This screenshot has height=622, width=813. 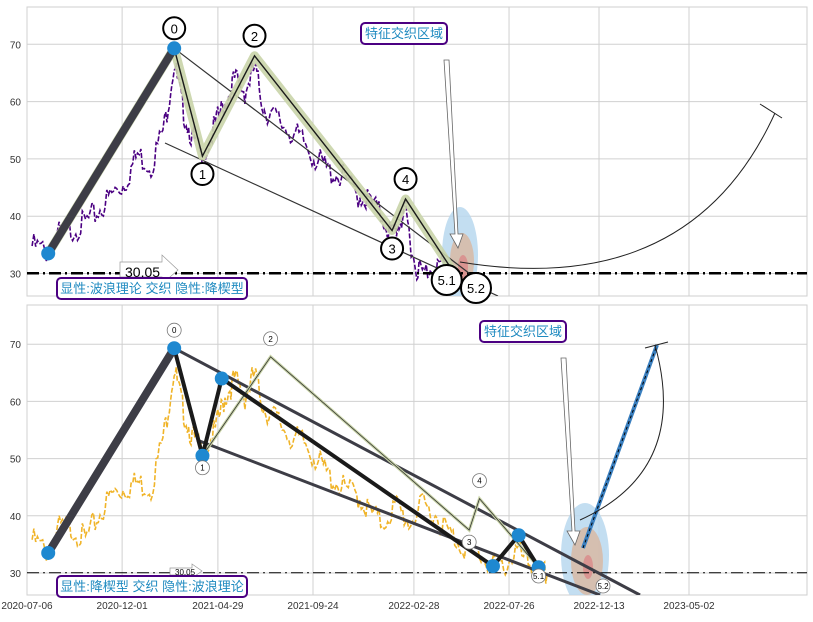 I want to click on x-tick-label: 2022-12-13, so click(x=599, y=606).